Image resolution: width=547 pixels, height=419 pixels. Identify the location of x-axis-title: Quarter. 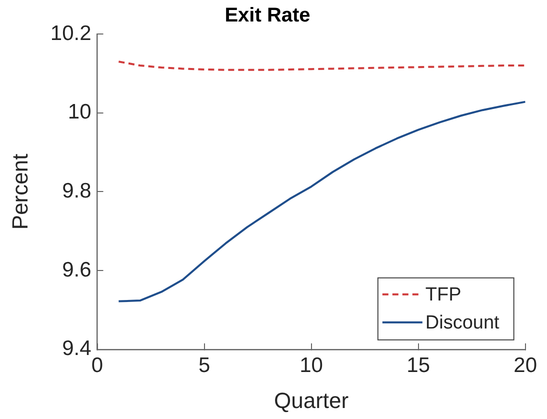
(311, 400).